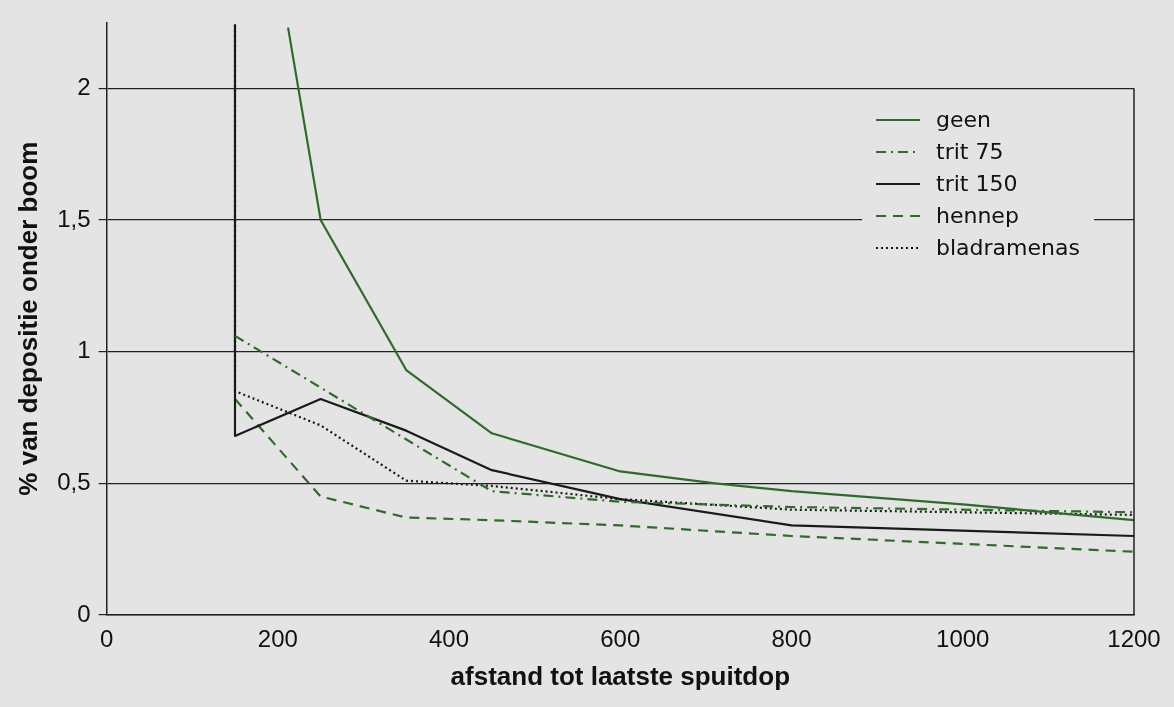 Image resolution: width=1174 pixels, height=707 pixels. Describe the element at coordinates (620, 639) in the screenshot. I see `x-tick-label: 600` at that location.